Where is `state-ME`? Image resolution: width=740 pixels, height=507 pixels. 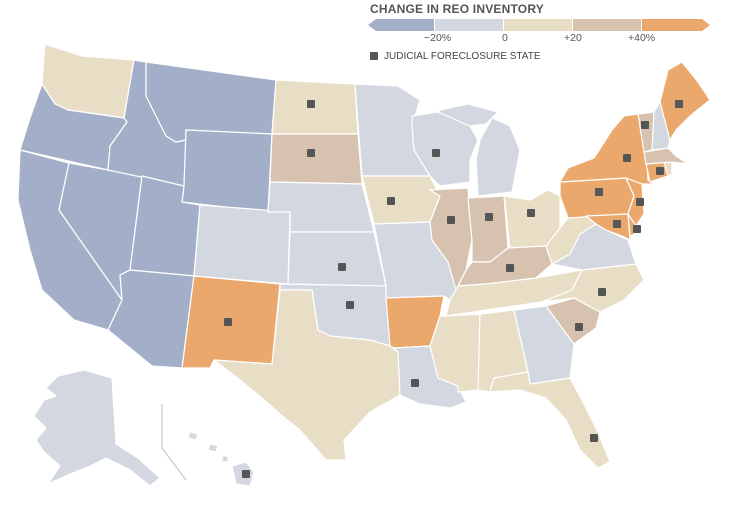
state-ME is located at coordinates (685, 101).